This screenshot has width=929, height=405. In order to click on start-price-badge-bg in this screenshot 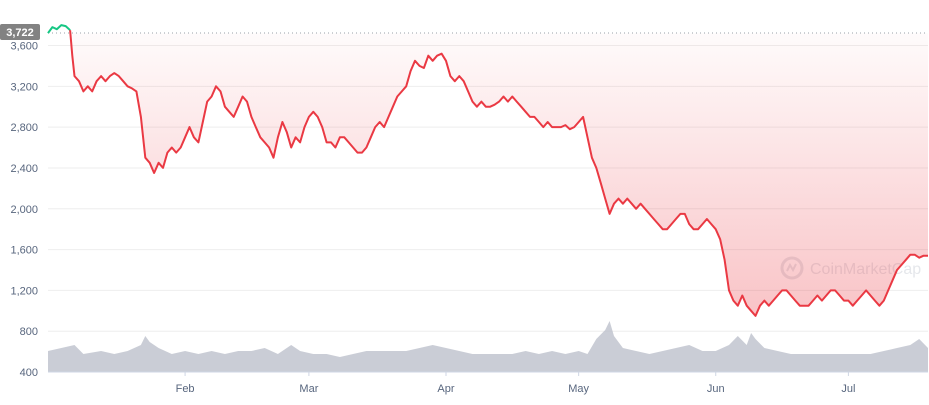, I will do `click(20, 32)`.